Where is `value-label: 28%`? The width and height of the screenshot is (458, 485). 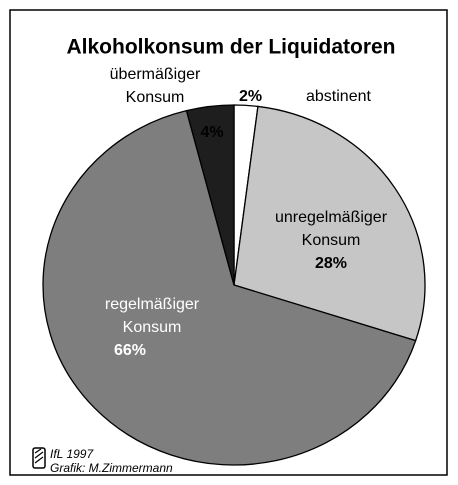
value-label: 28% is located at coordinates (331, 263).